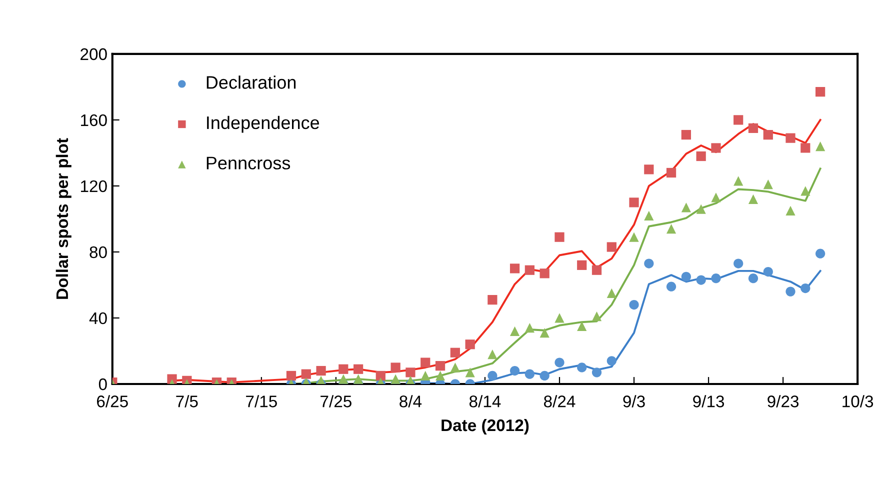  I want to click on x-tick-label: 7/5, so click(187, 401).